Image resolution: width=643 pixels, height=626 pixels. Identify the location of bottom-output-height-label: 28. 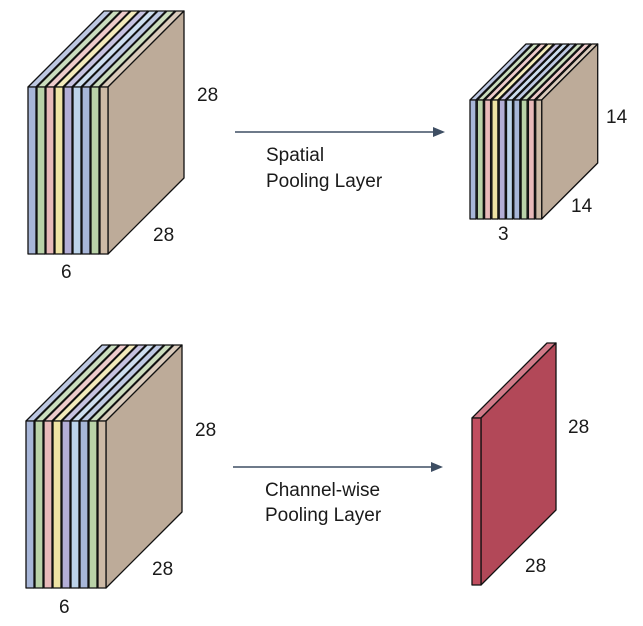
(578, 427).